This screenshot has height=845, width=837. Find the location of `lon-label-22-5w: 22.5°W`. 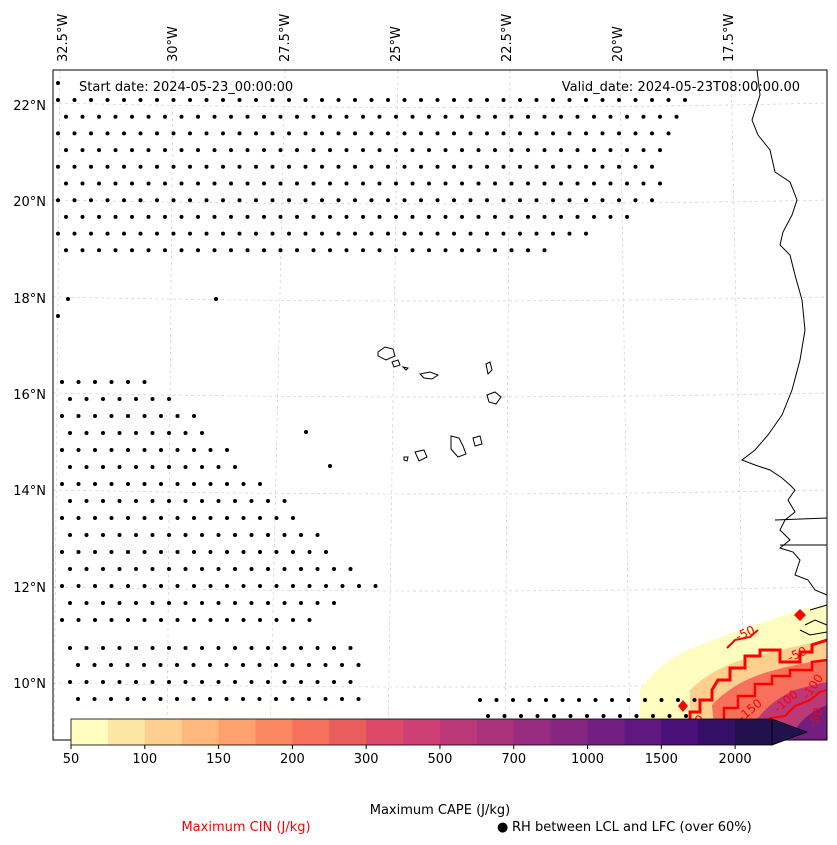

lon-label-22-5w: 22.5°W is located at coordinates (507, 38).